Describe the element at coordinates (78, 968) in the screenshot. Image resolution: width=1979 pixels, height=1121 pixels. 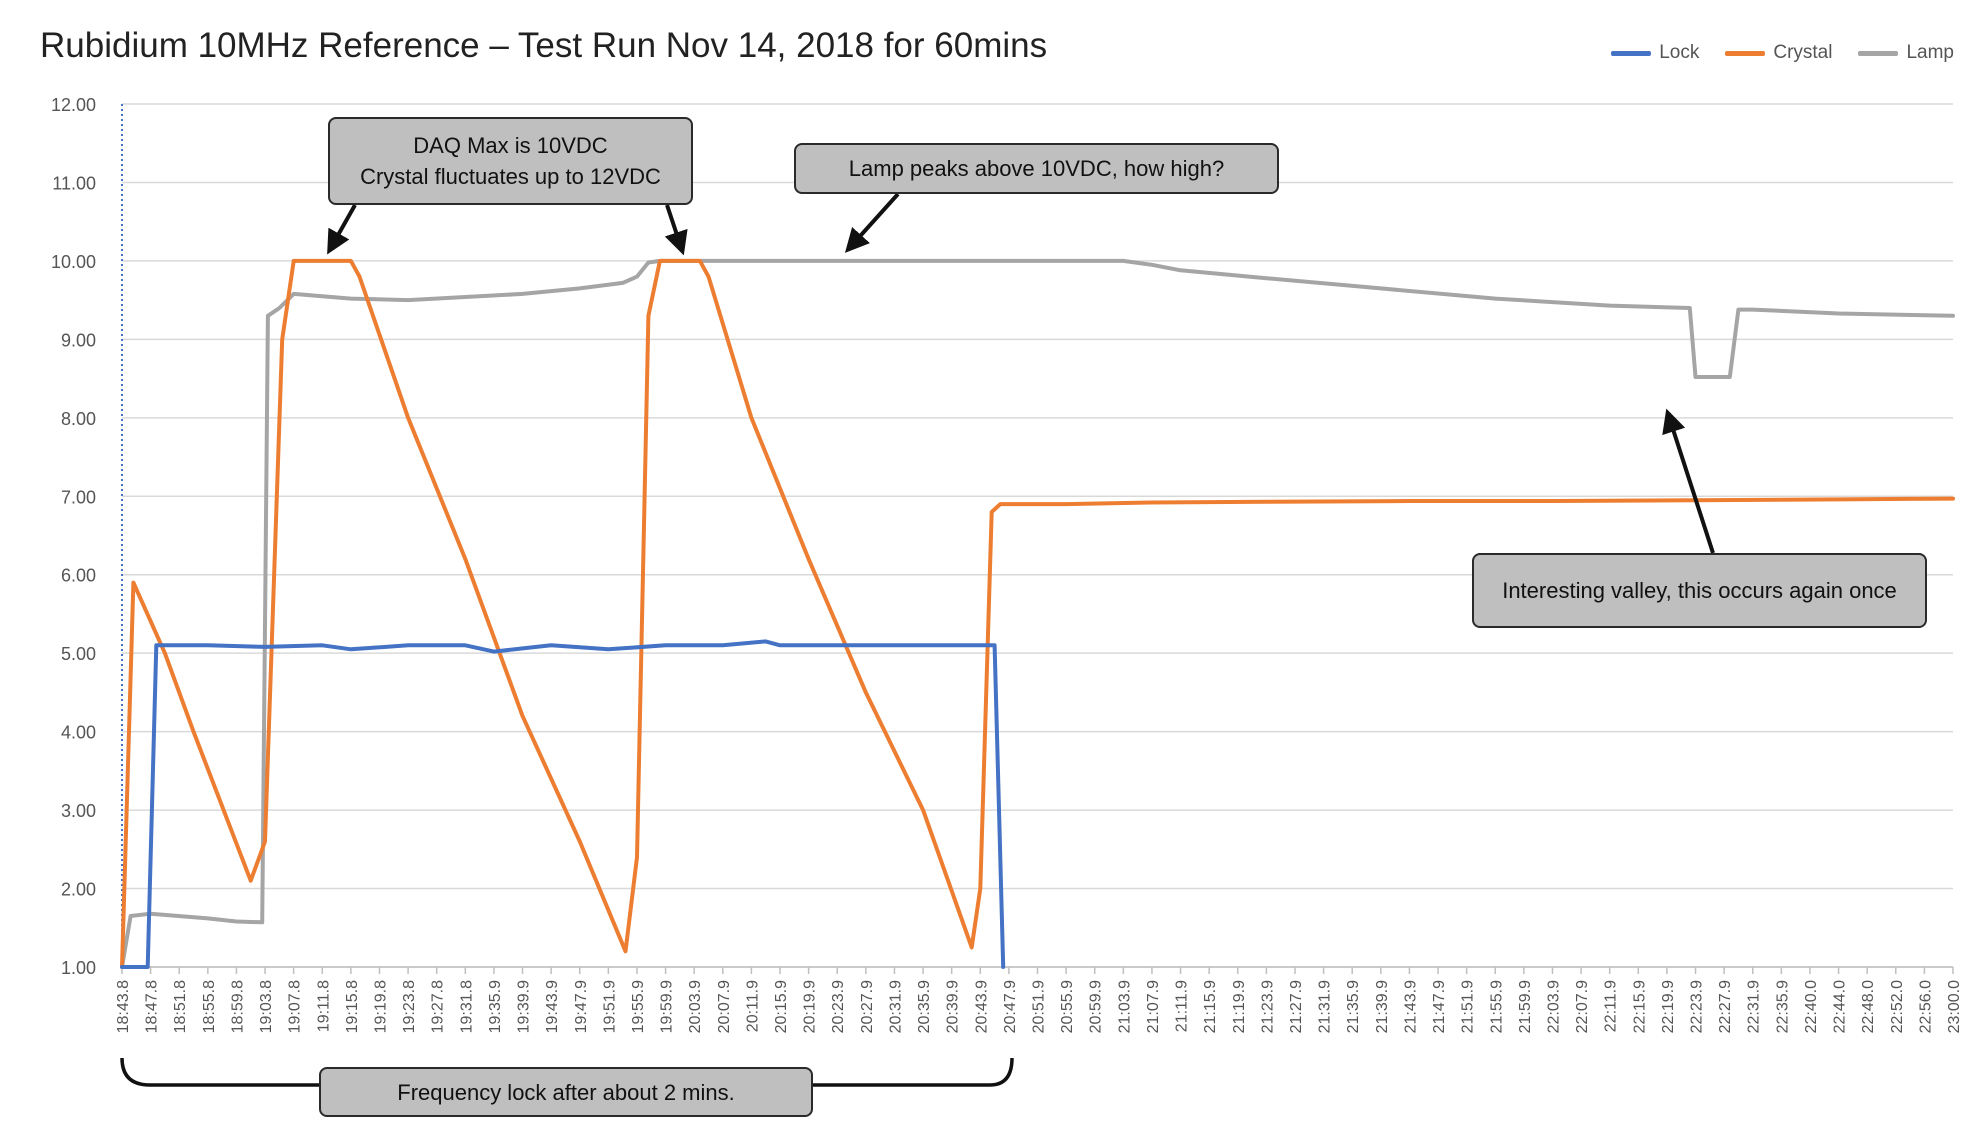
I see `y-tick-label-0: 1.00` at that location.